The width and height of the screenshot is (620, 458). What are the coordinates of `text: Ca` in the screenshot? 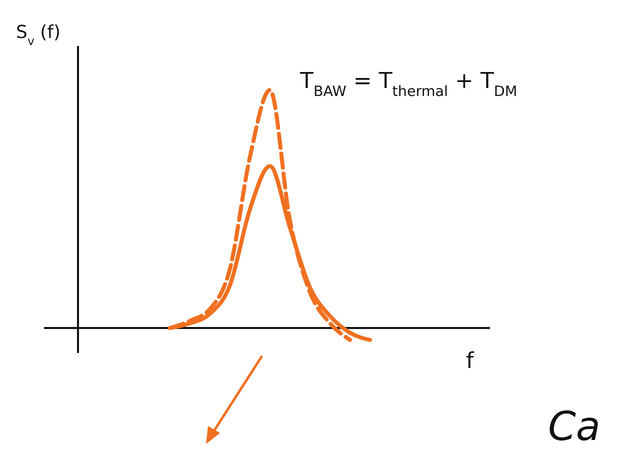 It's located at (574, 427).